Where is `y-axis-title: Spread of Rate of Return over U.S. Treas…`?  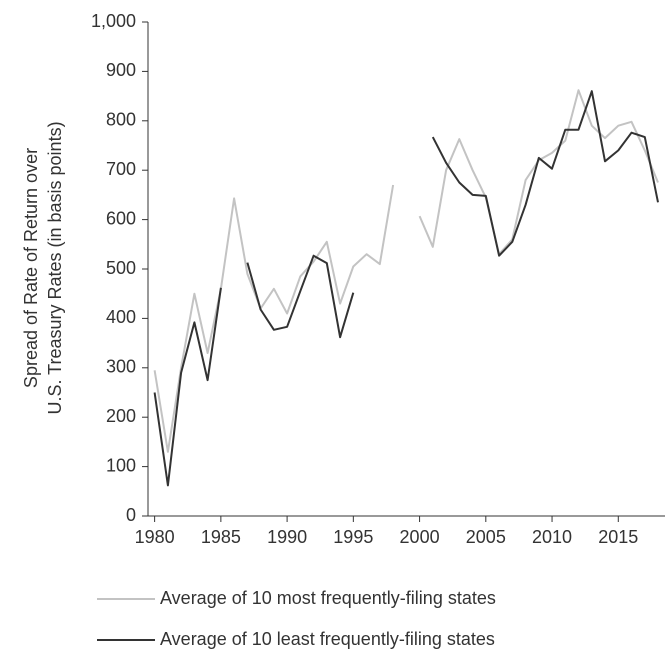
y-axis-title: Spread of Rate of Return over U.S. Treas… is located at coordinates (43, 267).